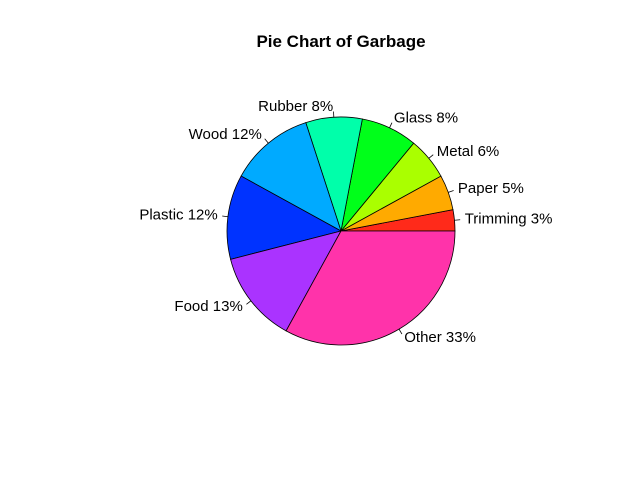 This screenshot has width=643, height=483. What do you see at coordinates (340, 41) in the screenshot?
I see `chart-title: Pie Chart of Garbage` at bounding box center [340, 41].